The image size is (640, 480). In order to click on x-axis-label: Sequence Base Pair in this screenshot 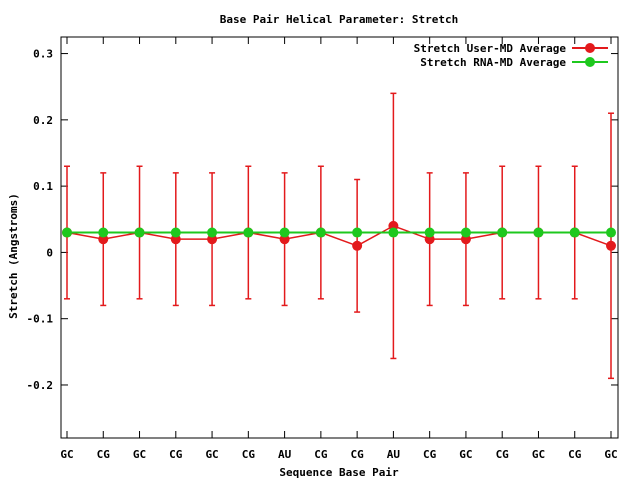, I will do `click(339, 472)`.